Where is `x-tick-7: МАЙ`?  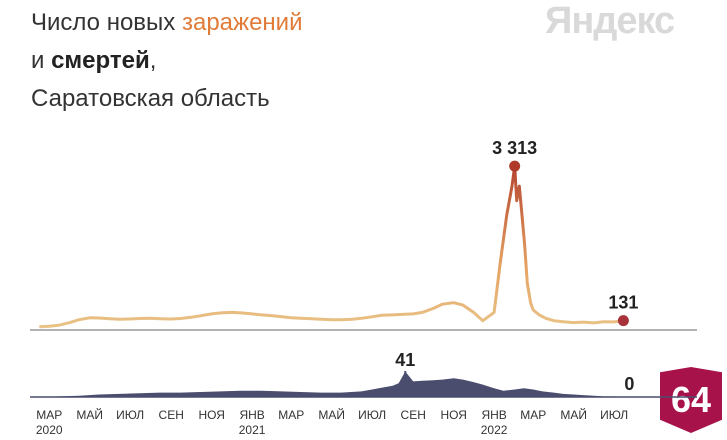
x-tick-7: МАЙ is located at coordinates (331, 414).